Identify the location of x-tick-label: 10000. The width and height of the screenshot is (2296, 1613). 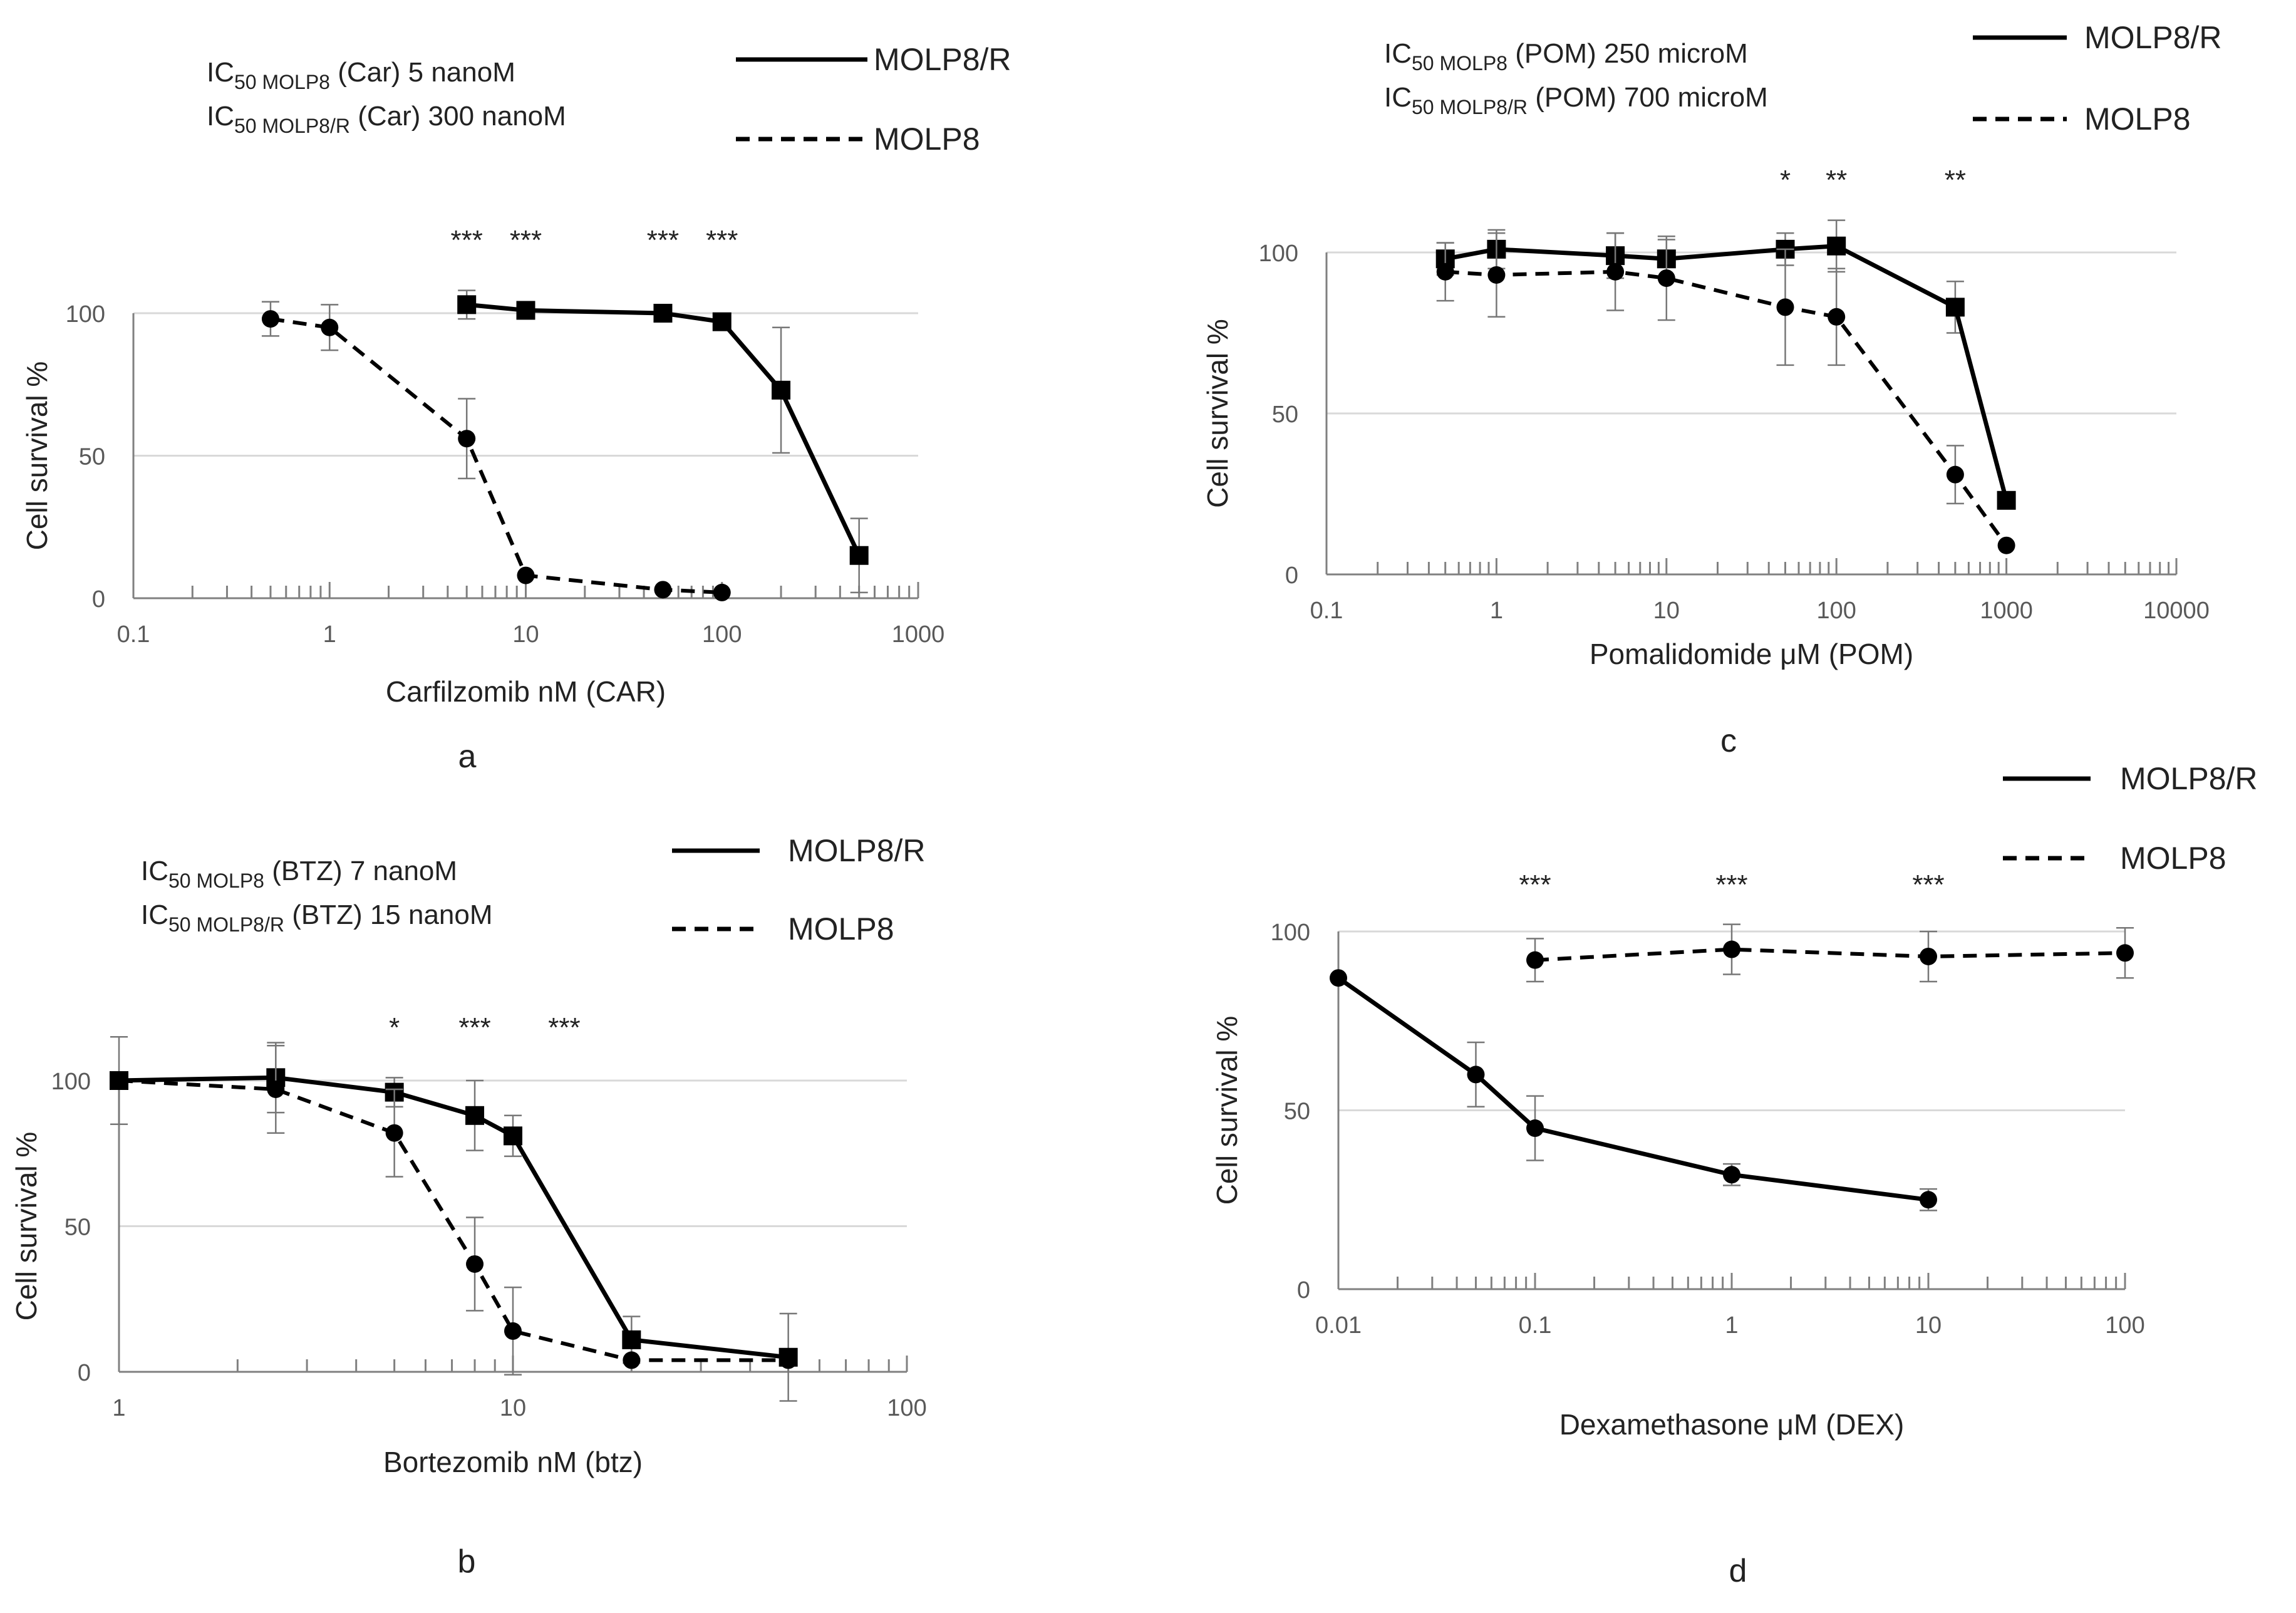
(2176, 611).